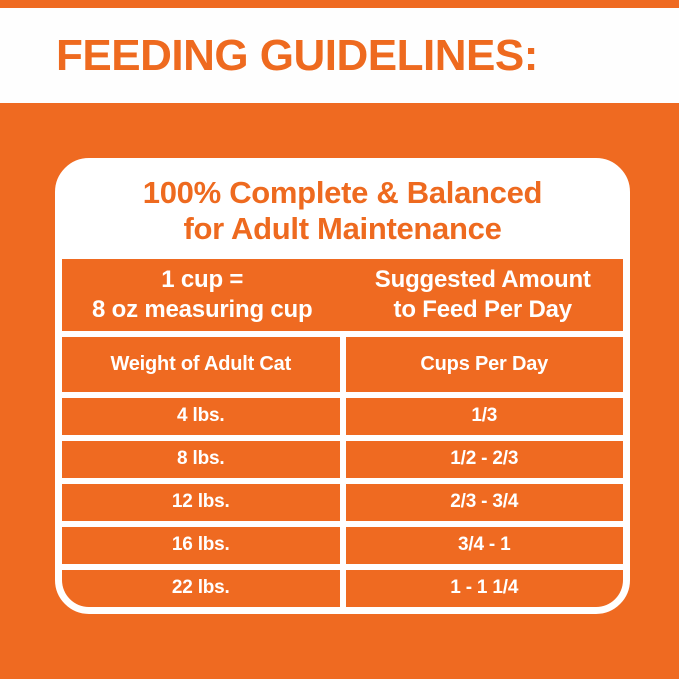 This screenshot has height=679, width=679. Describe the element at coordinates (483, 309) in the screenshot. I see `suggested-amount-line2: to Feed Per Day` at that location.